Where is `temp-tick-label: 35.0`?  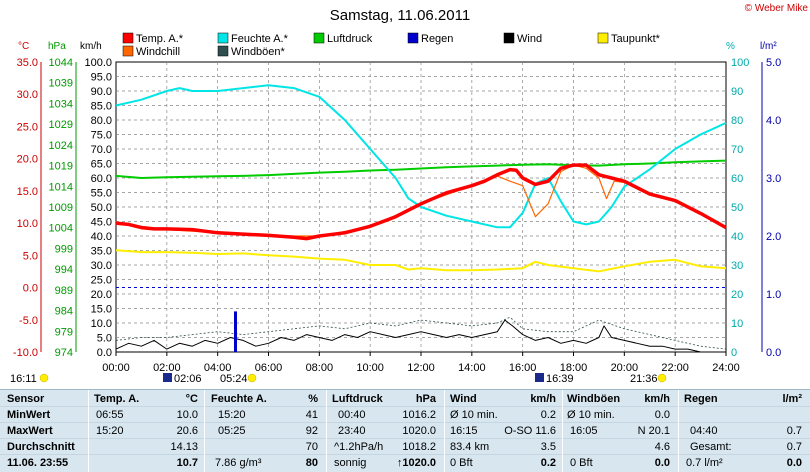 temp-tick-label: 35.0 is located at coordinates (27, 63).